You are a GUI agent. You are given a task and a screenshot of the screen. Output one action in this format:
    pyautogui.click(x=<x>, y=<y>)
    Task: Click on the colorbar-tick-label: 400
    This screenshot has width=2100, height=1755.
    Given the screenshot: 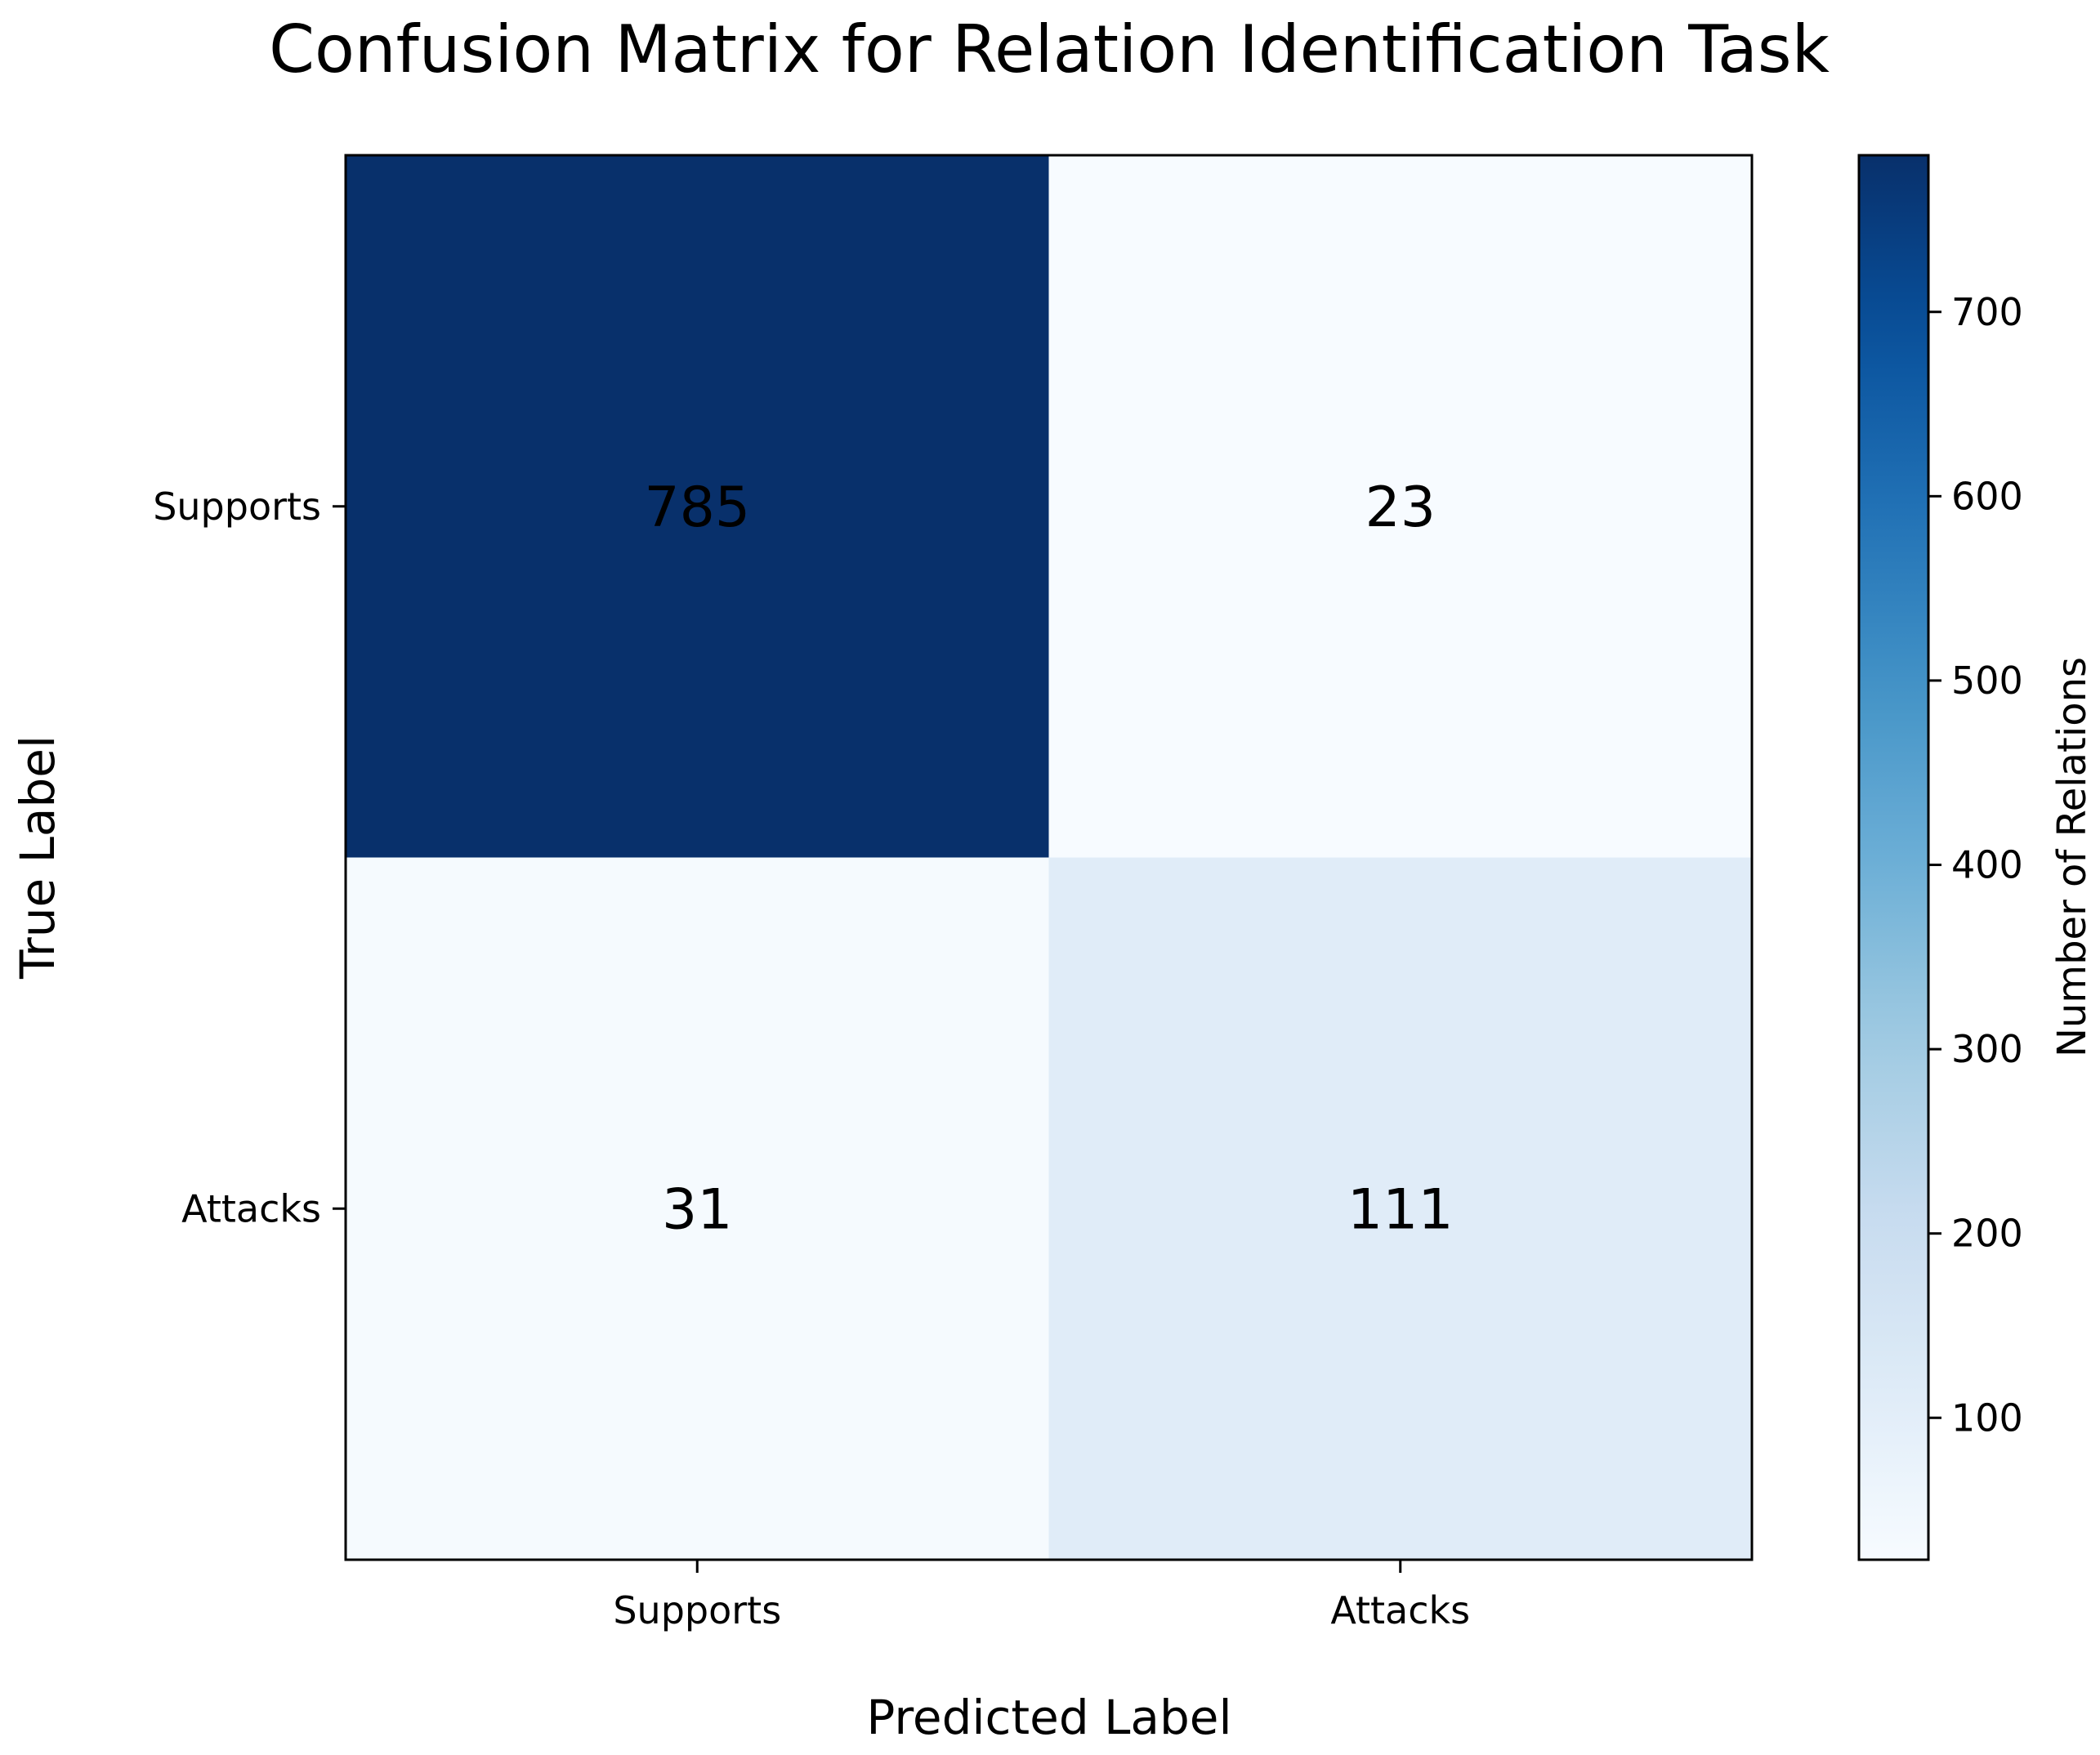 What is the action you would take?
    pyautogui.click(x=1987, y=865)
    